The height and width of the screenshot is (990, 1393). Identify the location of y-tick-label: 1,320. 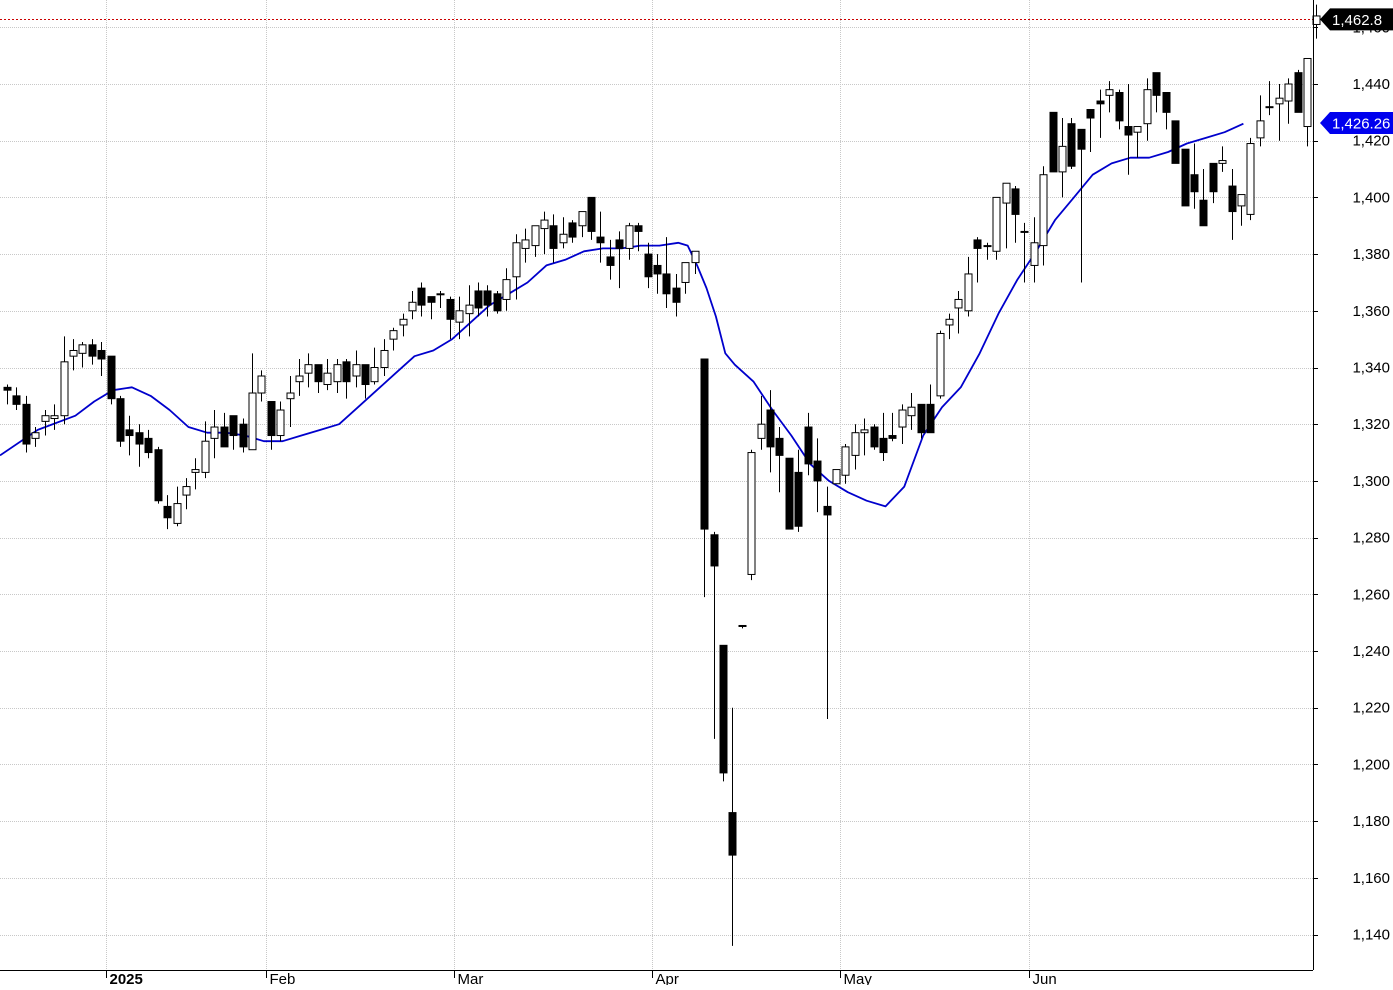
(1371, 424).